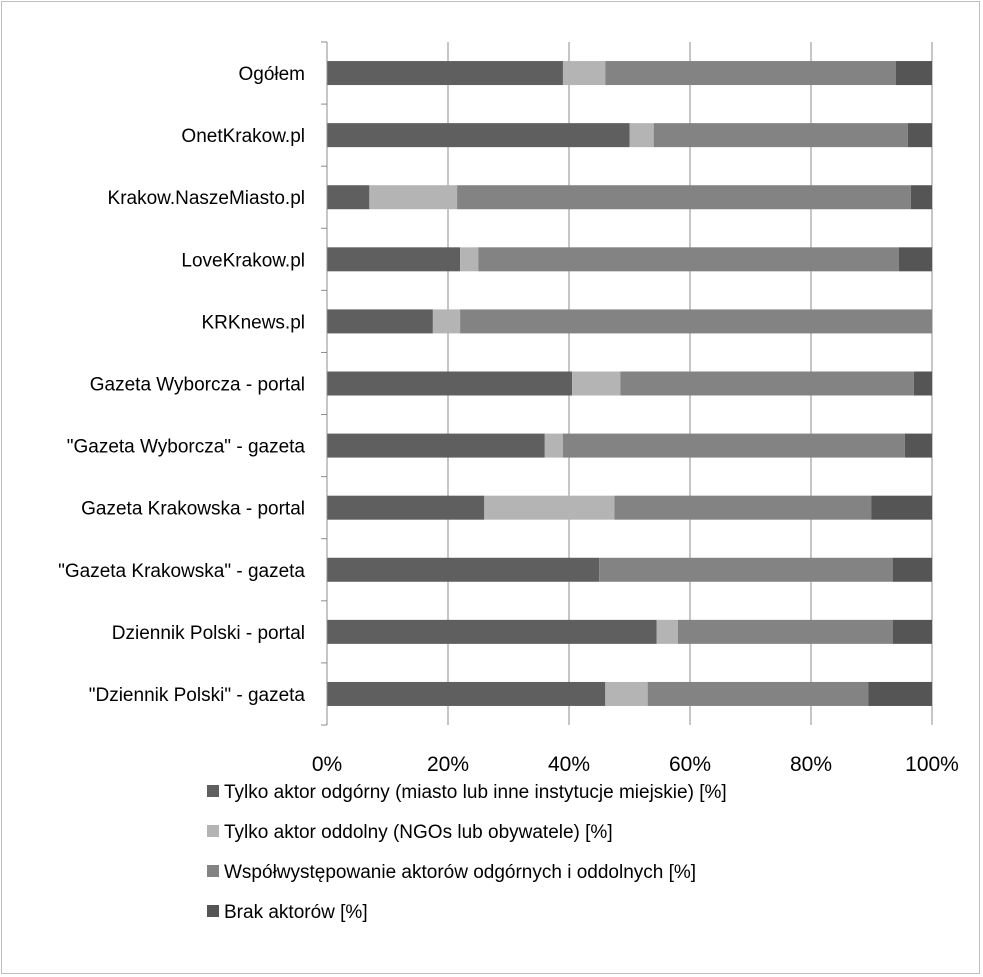  I want to click on category-label: Gazeta Krakowska - portal, so click(193, 509).